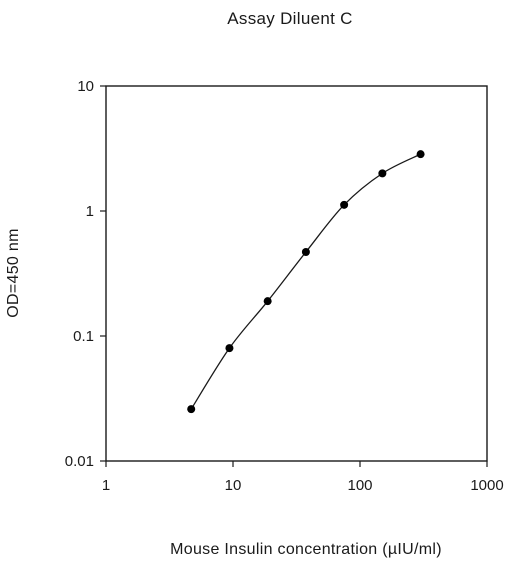  Describe the element at coordinates (13, 272) in the screenshot. I see `y-axis-label: OD=450 nm` at that location.